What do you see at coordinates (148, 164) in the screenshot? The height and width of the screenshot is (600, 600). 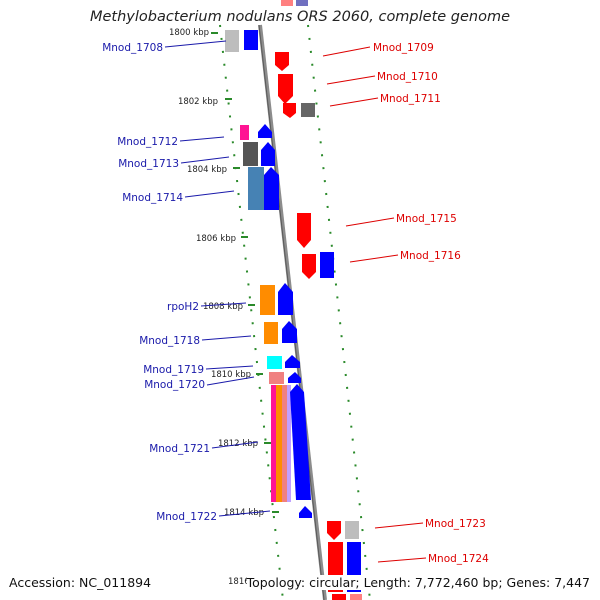 I see `gene-label-mnod-1713: Mnod_1713` at bounding box center [148, 164].